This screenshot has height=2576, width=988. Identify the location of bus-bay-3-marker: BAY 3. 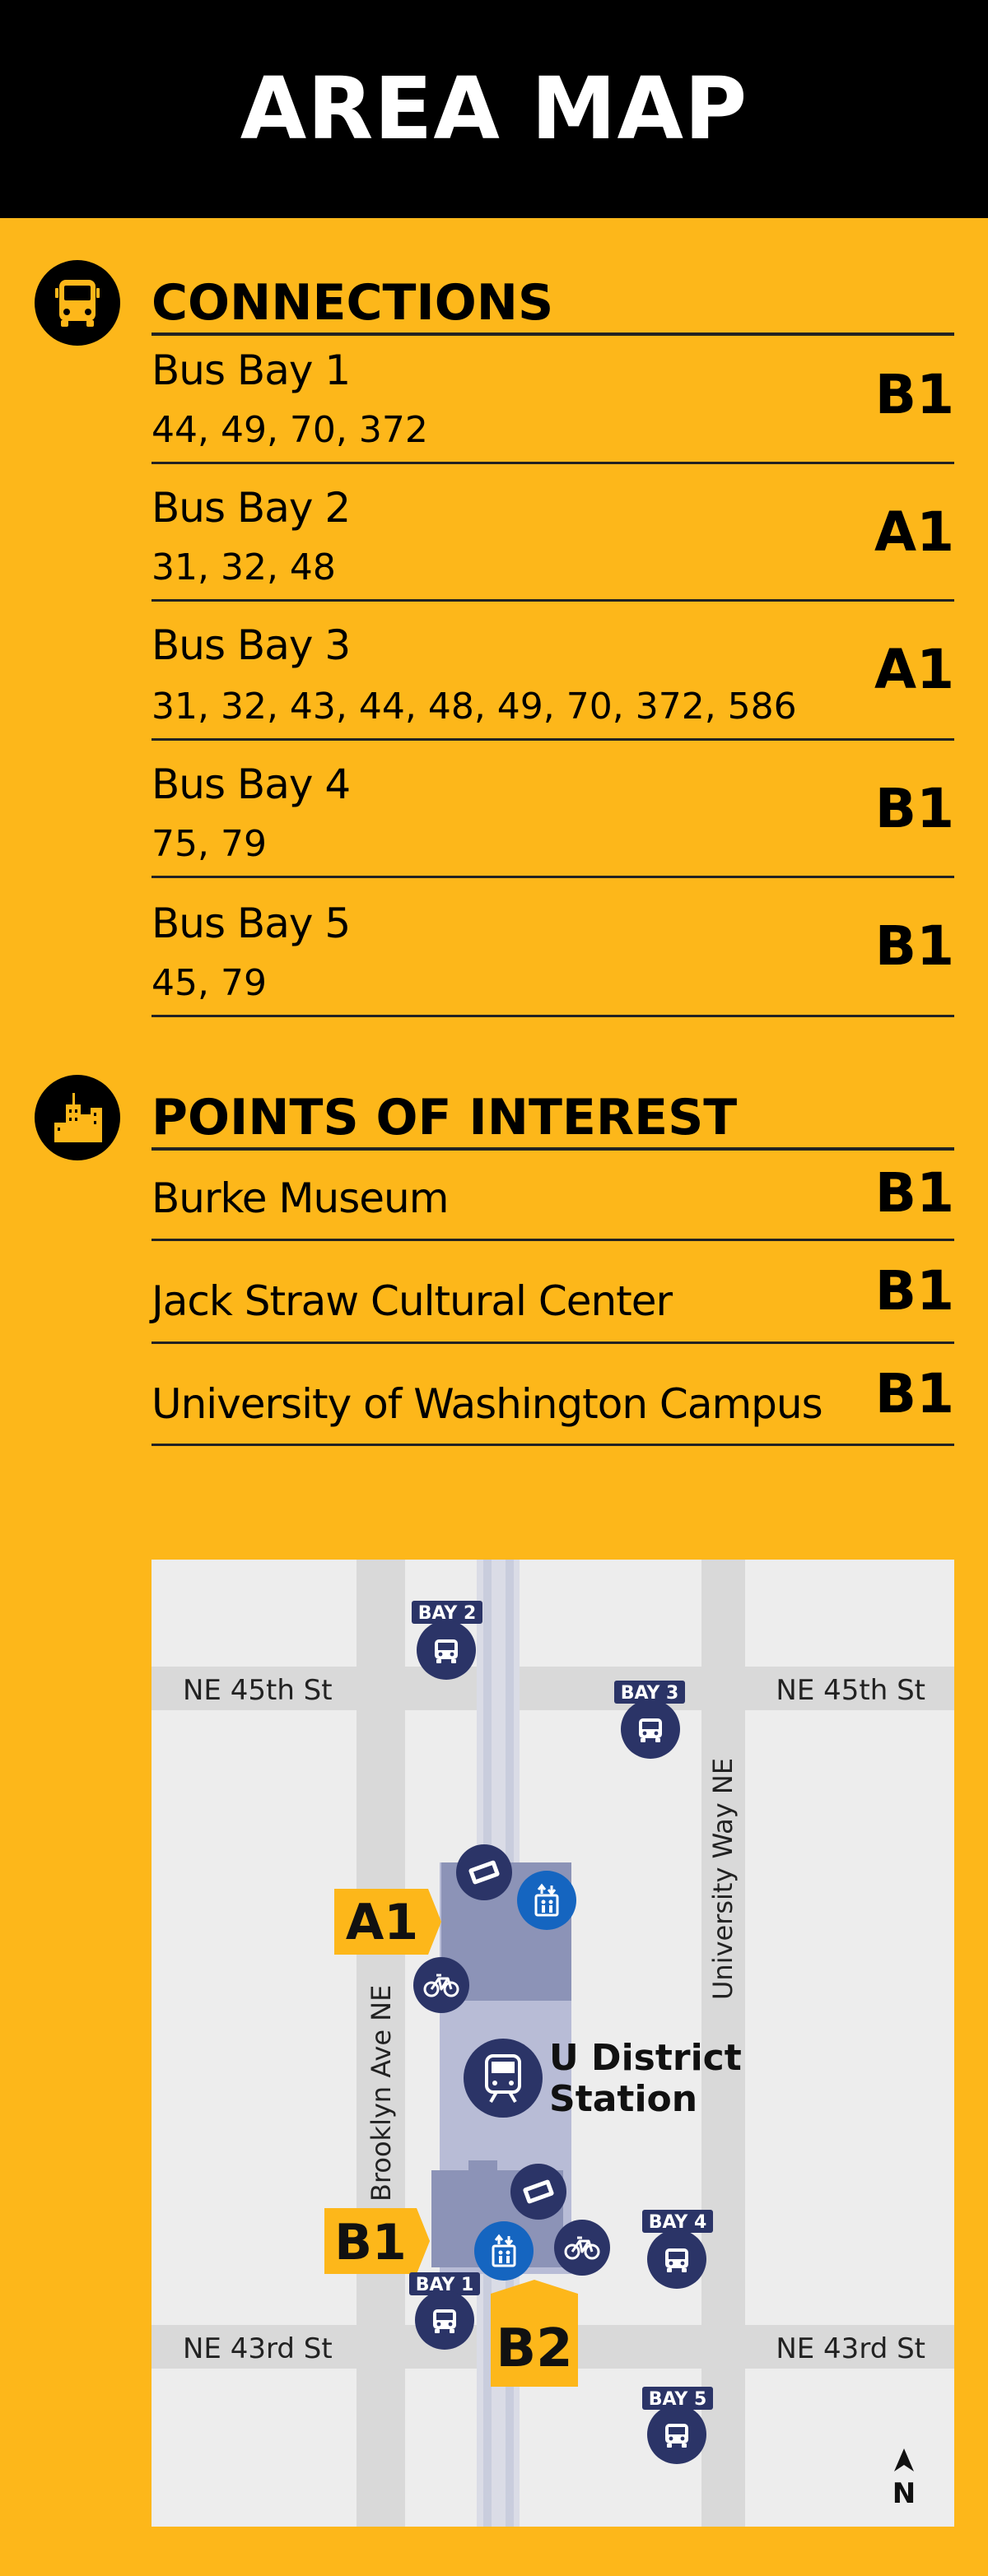
(649, 1720).